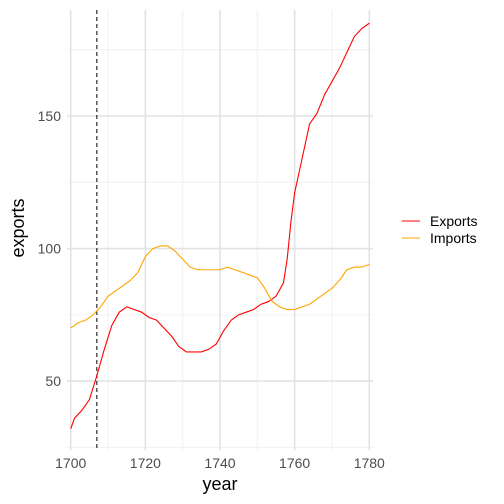  What do you see at coordinates (453, 221) in the screenshot?
I see `legend-label-exports: Exports` at bounding box center [453, 221].